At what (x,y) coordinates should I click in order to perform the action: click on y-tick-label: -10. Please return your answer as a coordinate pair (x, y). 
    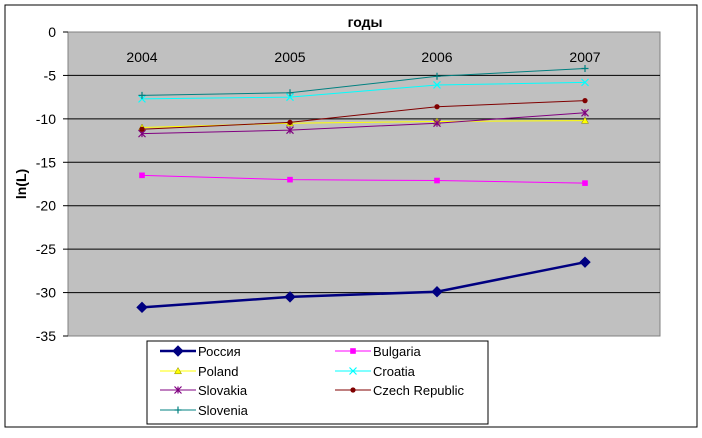
    Looking at the image, I should click on (46, 119).